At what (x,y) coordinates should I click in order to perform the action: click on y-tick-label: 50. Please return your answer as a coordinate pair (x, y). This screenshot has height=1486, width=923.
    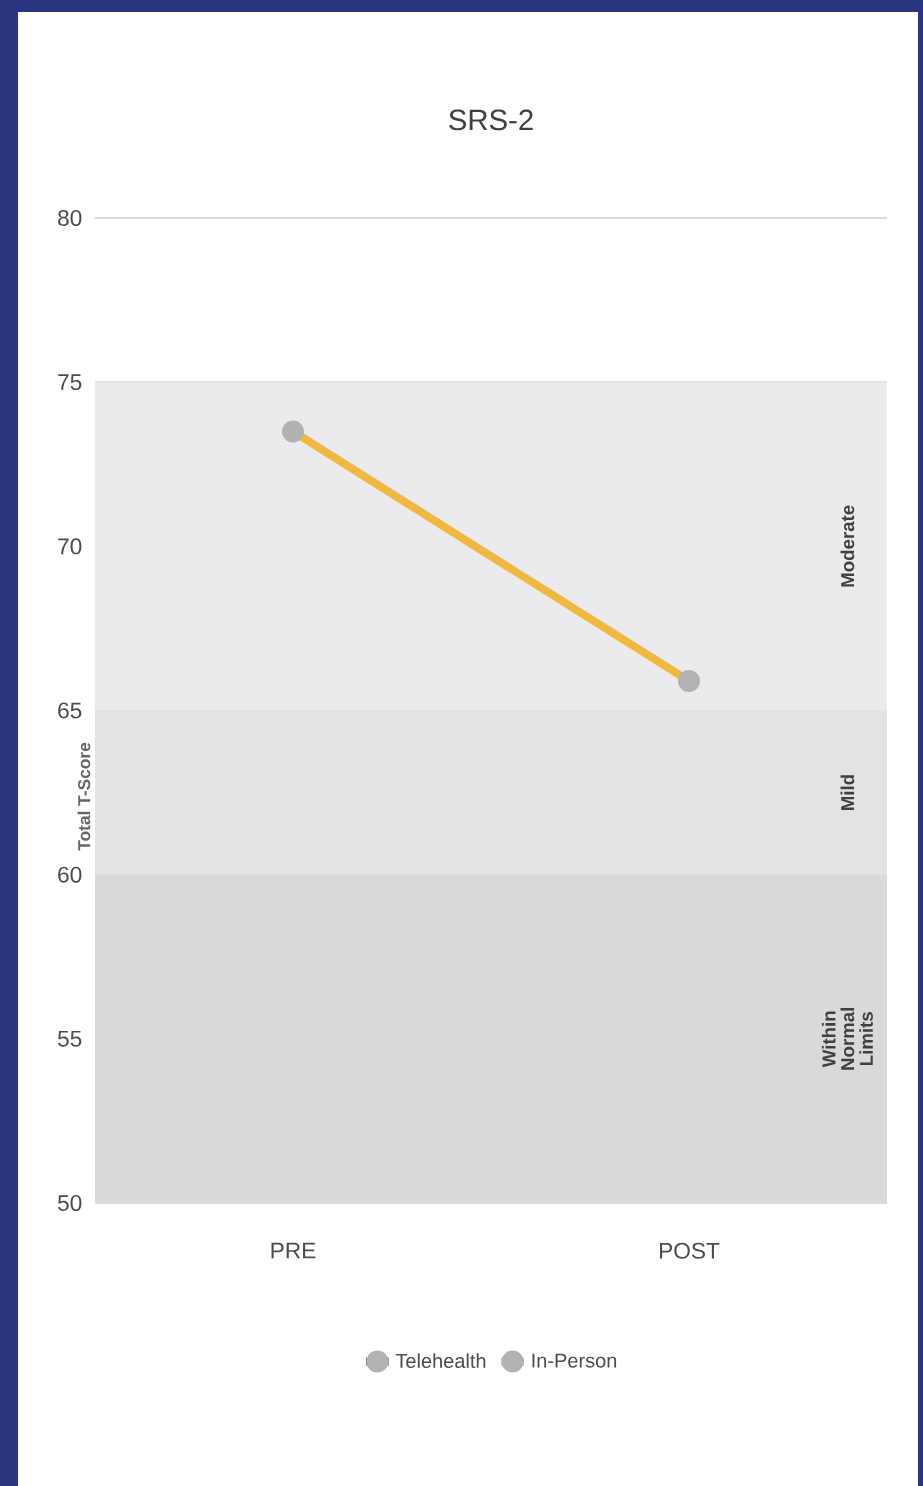
    Looking at the image, I should click on (69, 1203).